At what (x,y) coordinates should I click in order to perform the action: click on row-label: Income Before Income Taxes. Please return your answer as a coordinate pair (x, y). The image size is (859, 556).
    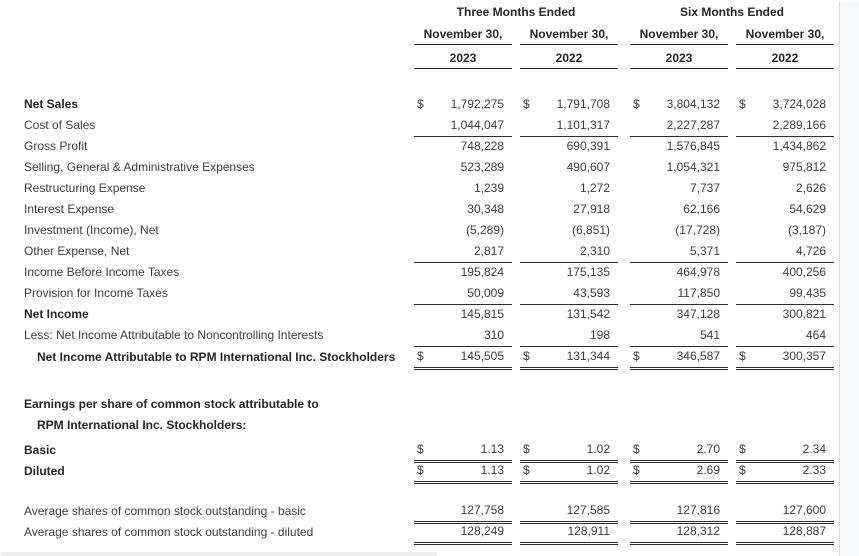
    Looking at the image, I should click on (102, 272).